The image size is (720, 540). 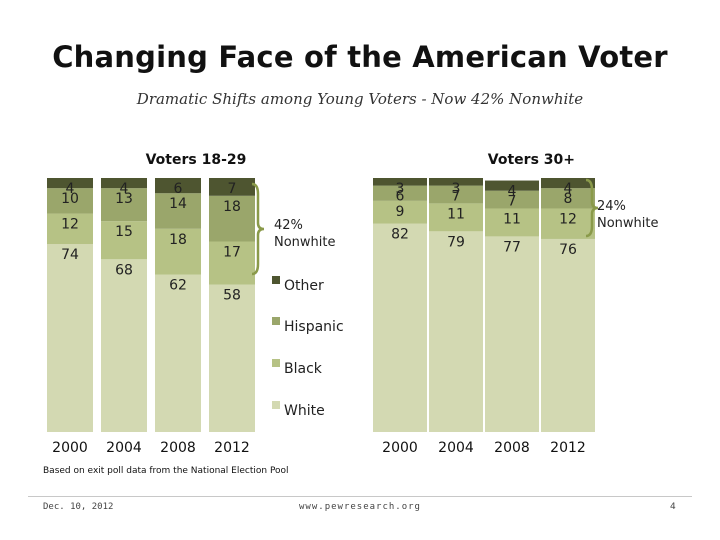 I want to click on data-label: 62, so click(x=178, y=286).